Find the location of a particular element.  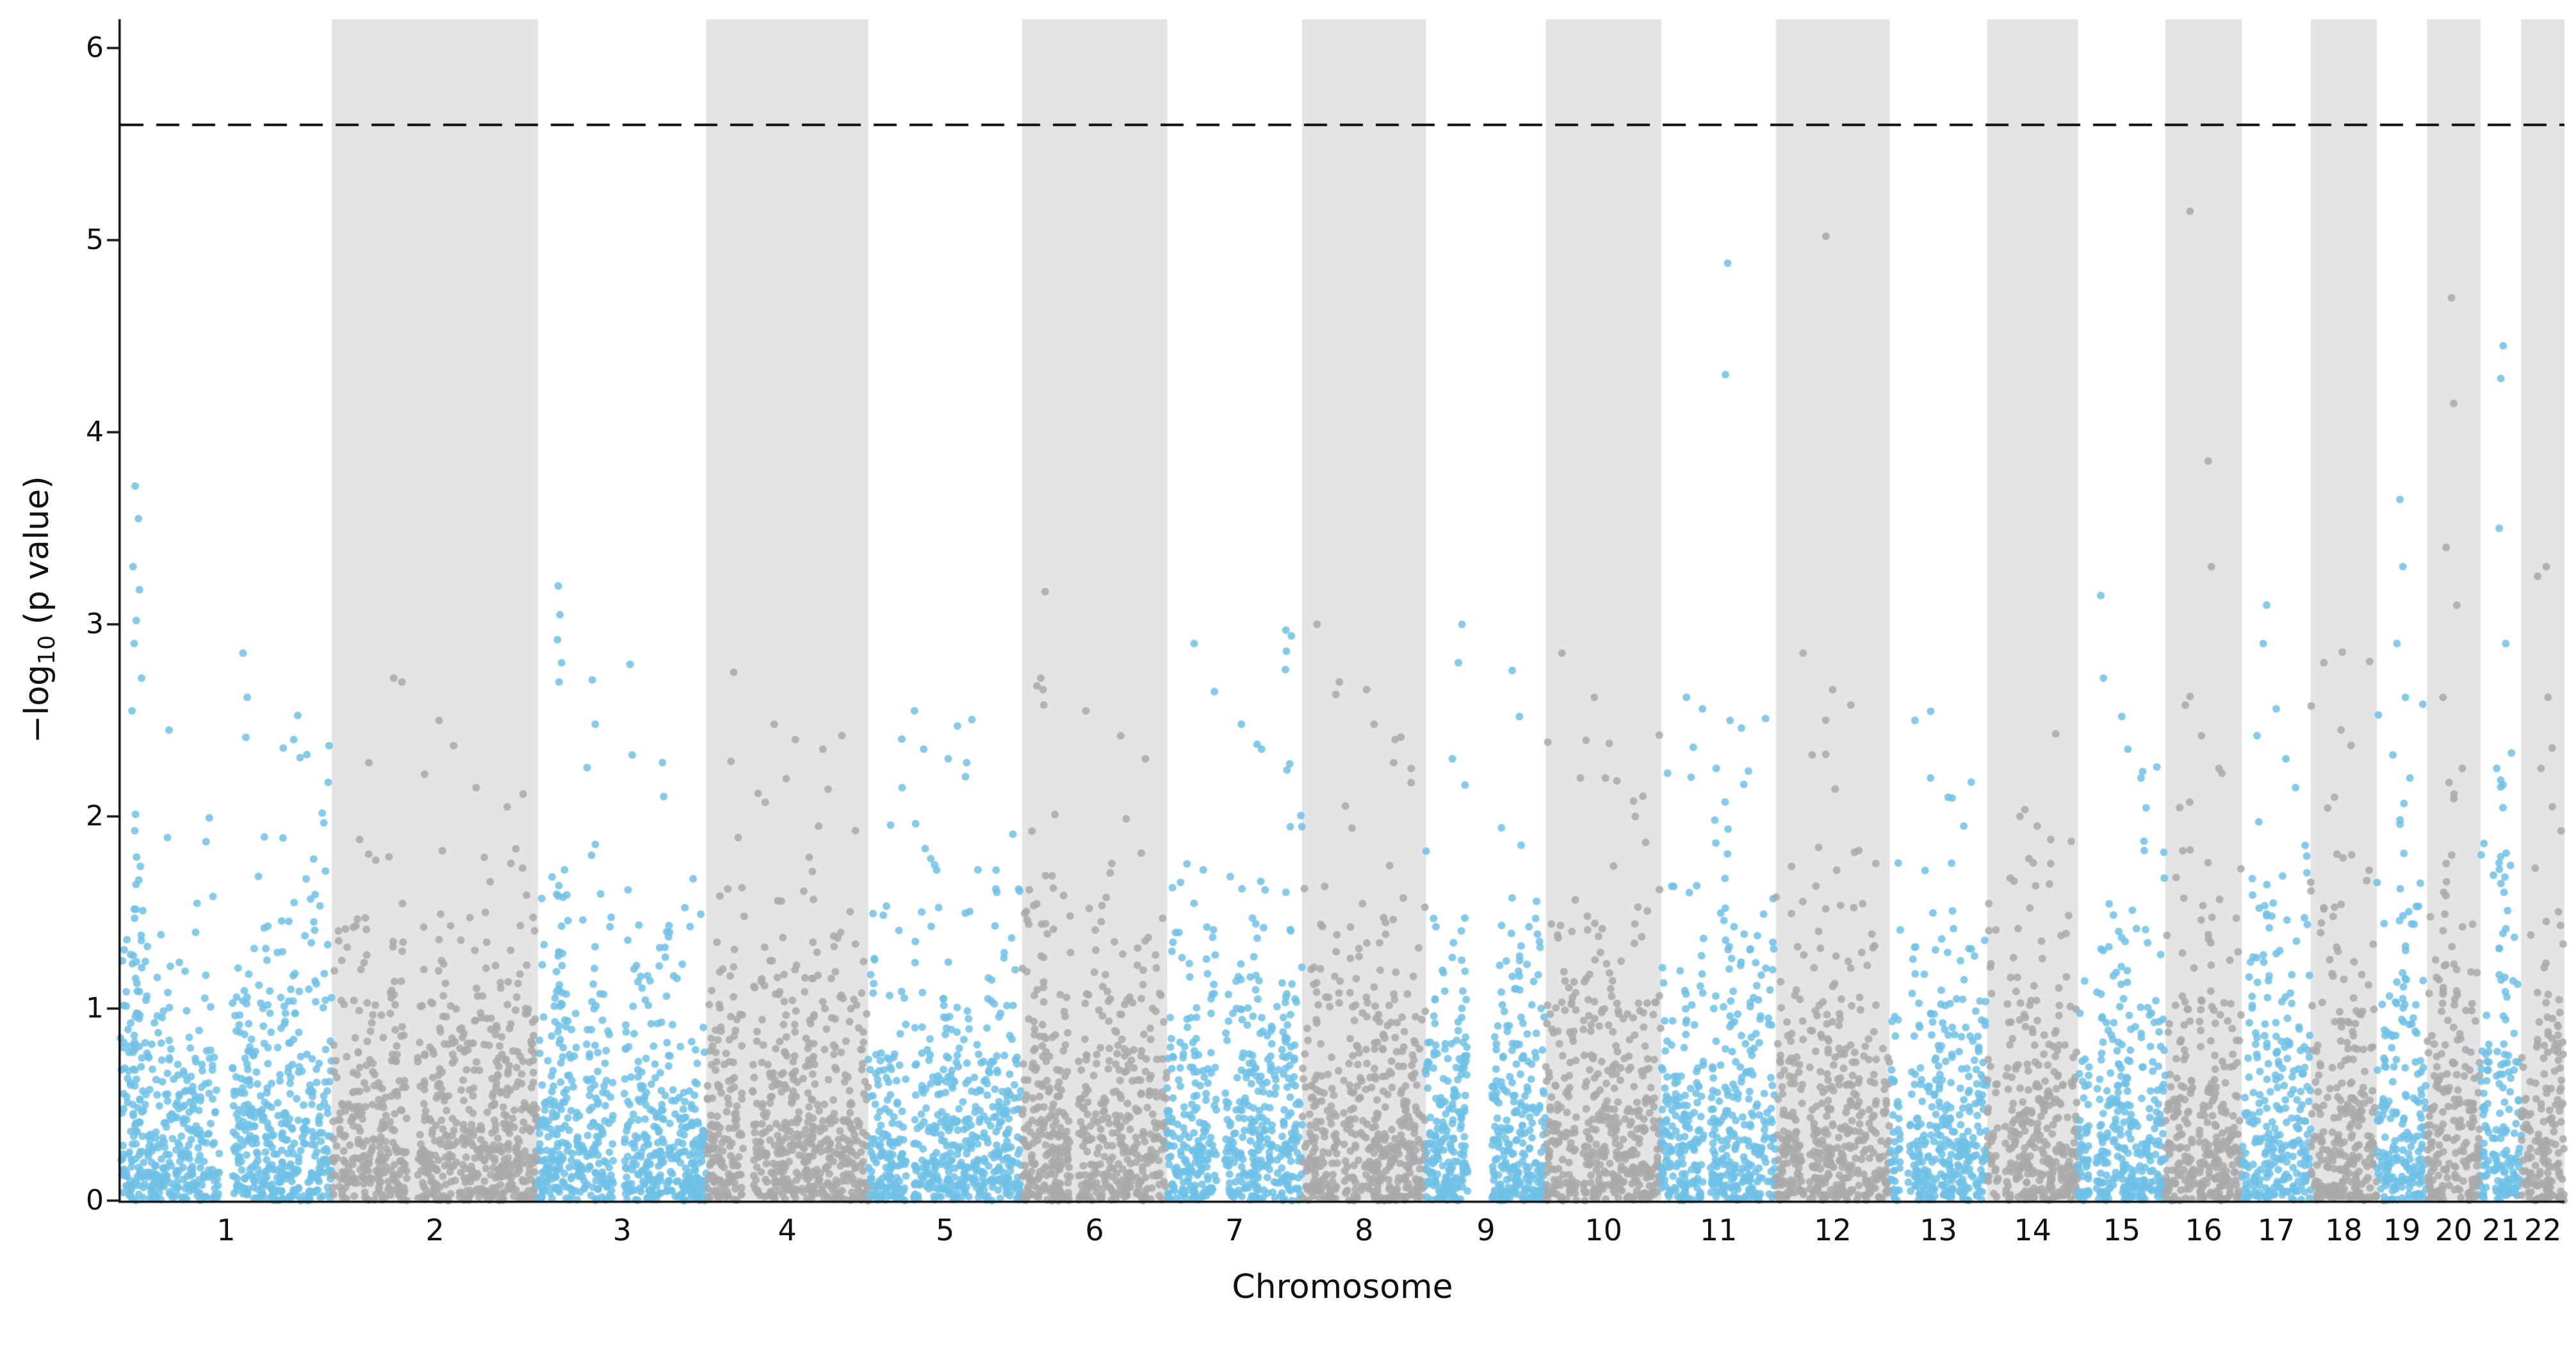

y-tick-label: 2 is located at coordinates (95, 816).